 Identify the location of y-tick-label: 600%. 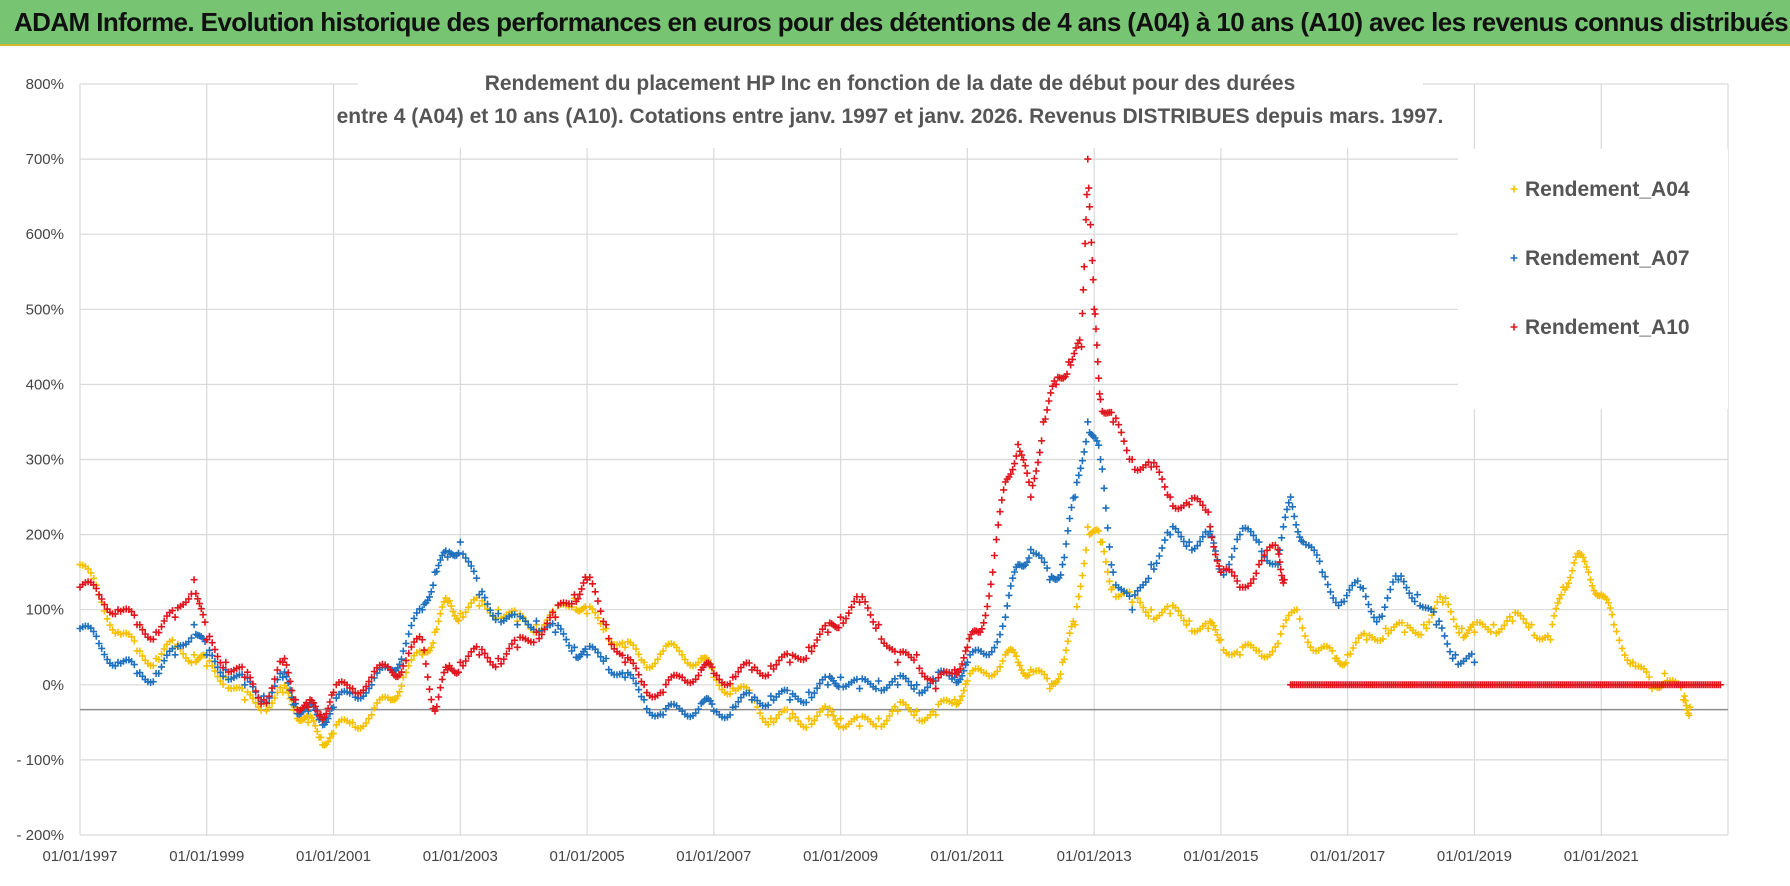
(45, 234).